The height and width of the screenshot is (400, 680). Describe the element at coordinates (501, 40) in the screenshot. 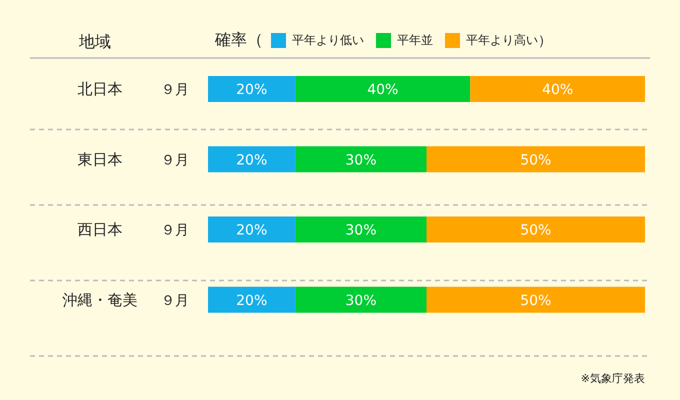

I see `legend-label: 平年より高い` at that location.